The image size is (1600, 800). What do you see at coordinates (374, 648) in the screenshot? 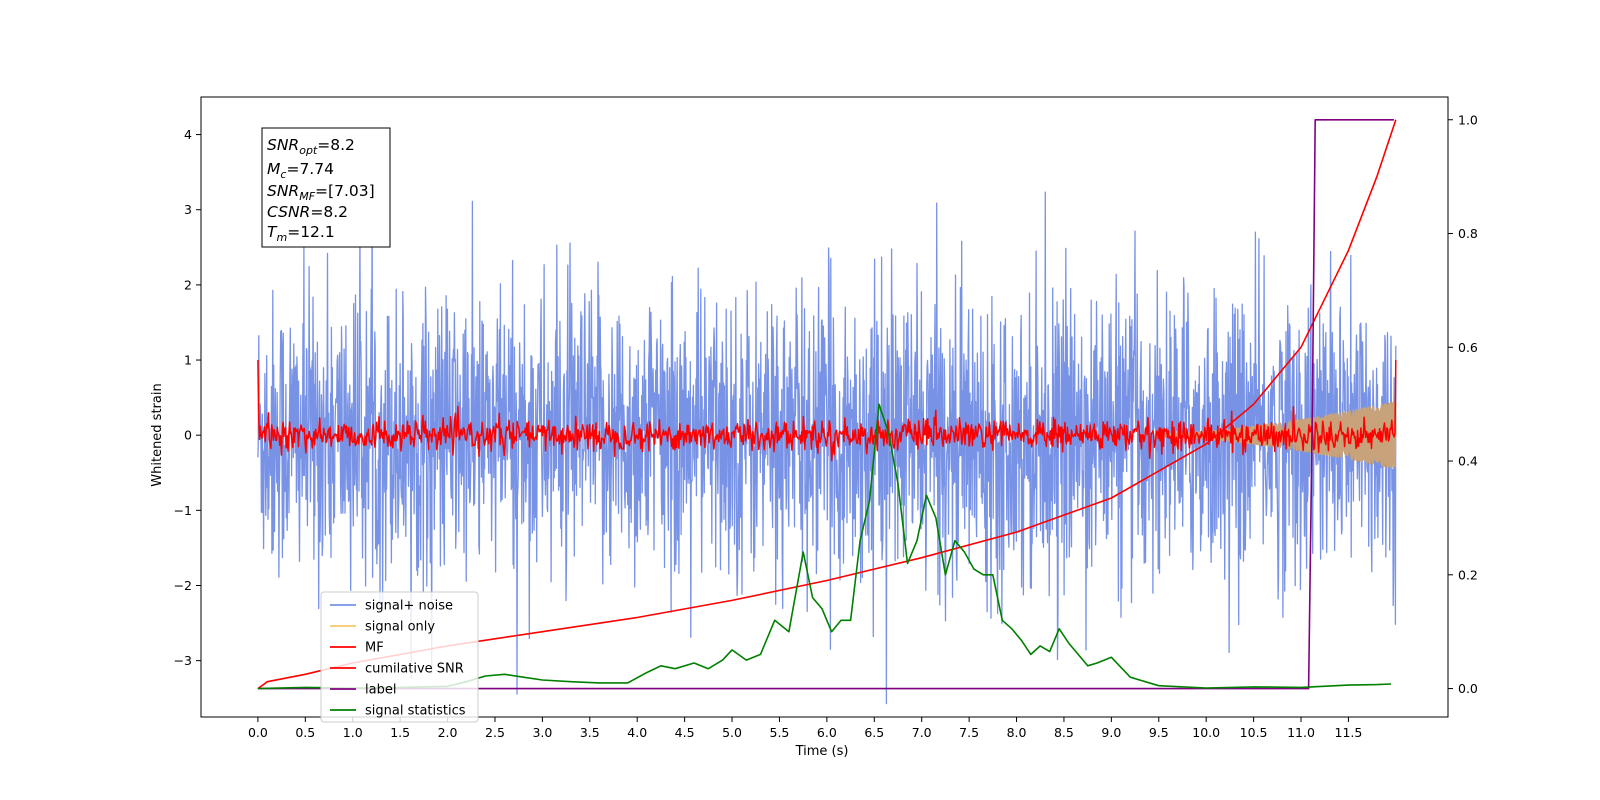
I see `legend-label-mf: MF` at bounding box center [374, 648].